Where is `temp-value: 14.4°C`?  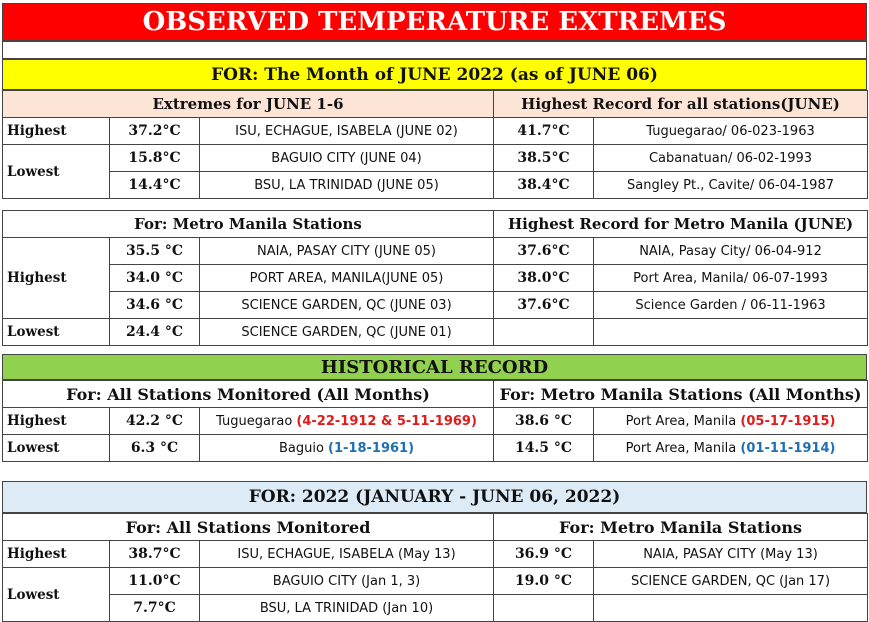
temp-value: 14.4°C is located at coordinates (154, 185).